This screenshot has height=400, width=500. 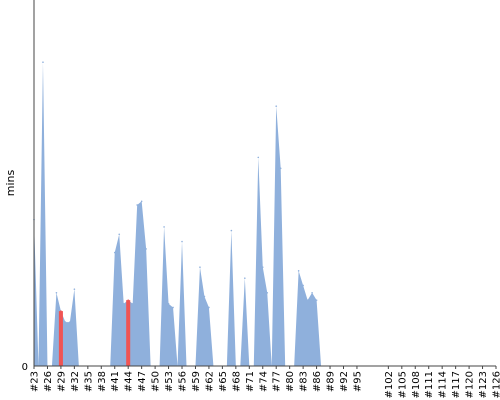 I want to click on x-tick-label: #95, so click(x=357, y=381).